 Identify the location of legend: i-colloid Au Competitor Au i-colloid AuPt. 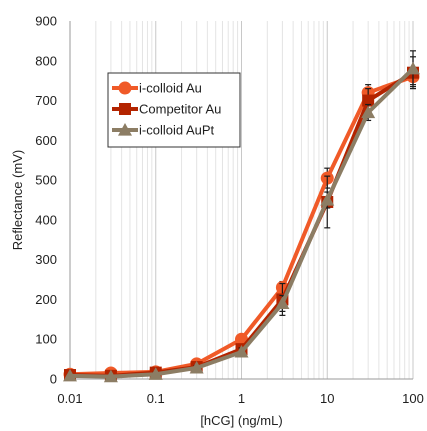
(174, 110).